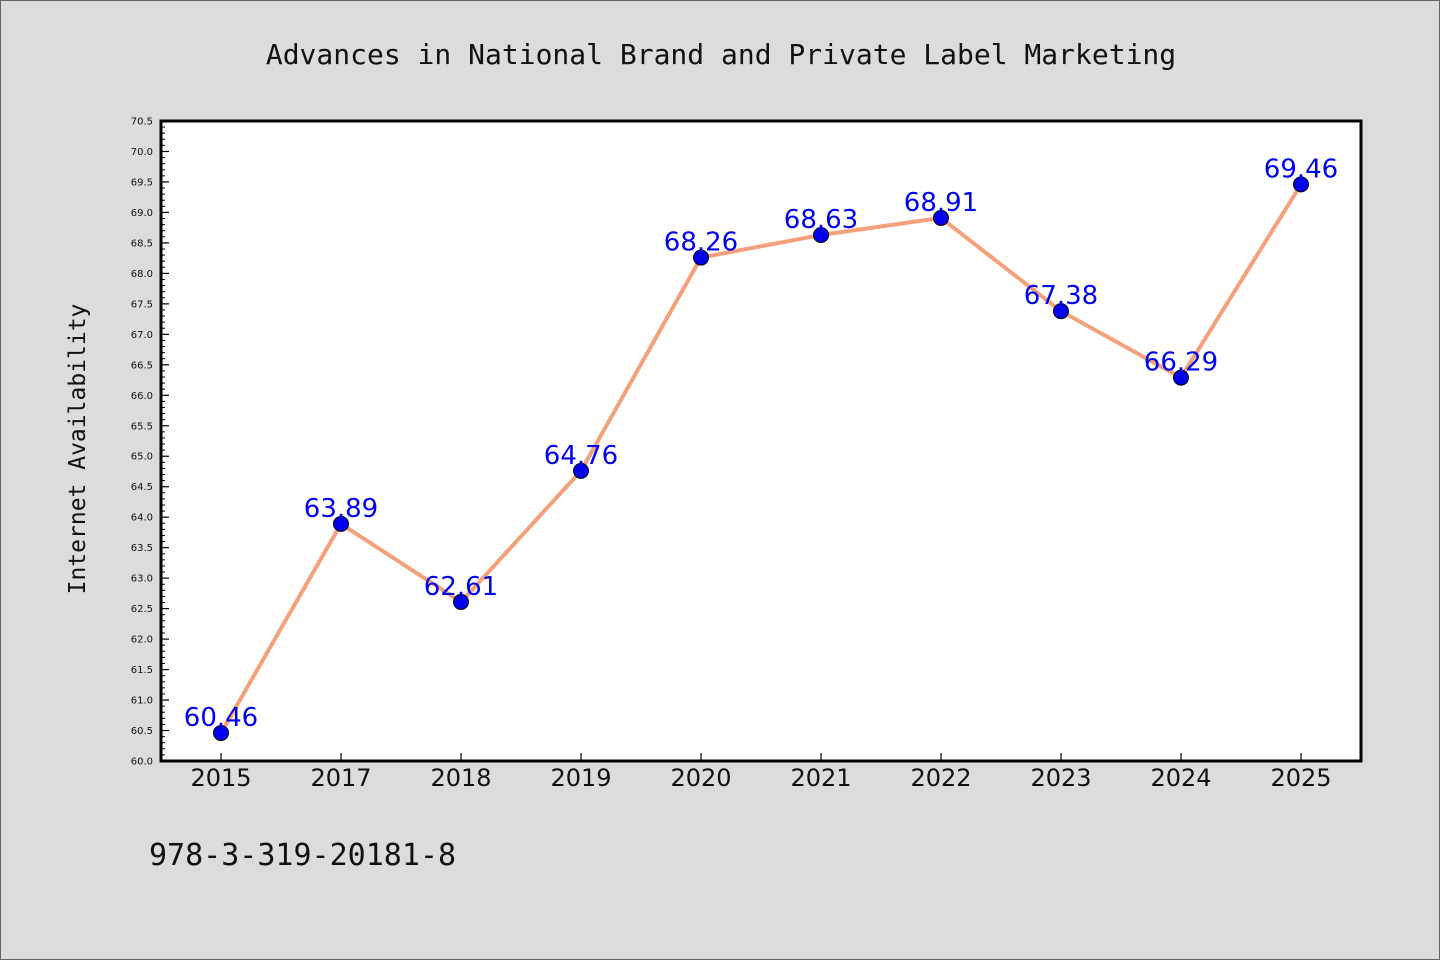  Describe the element at coordinates (142, 182) in the screenshot. I see `y-tick-label: 69.5` at that location.